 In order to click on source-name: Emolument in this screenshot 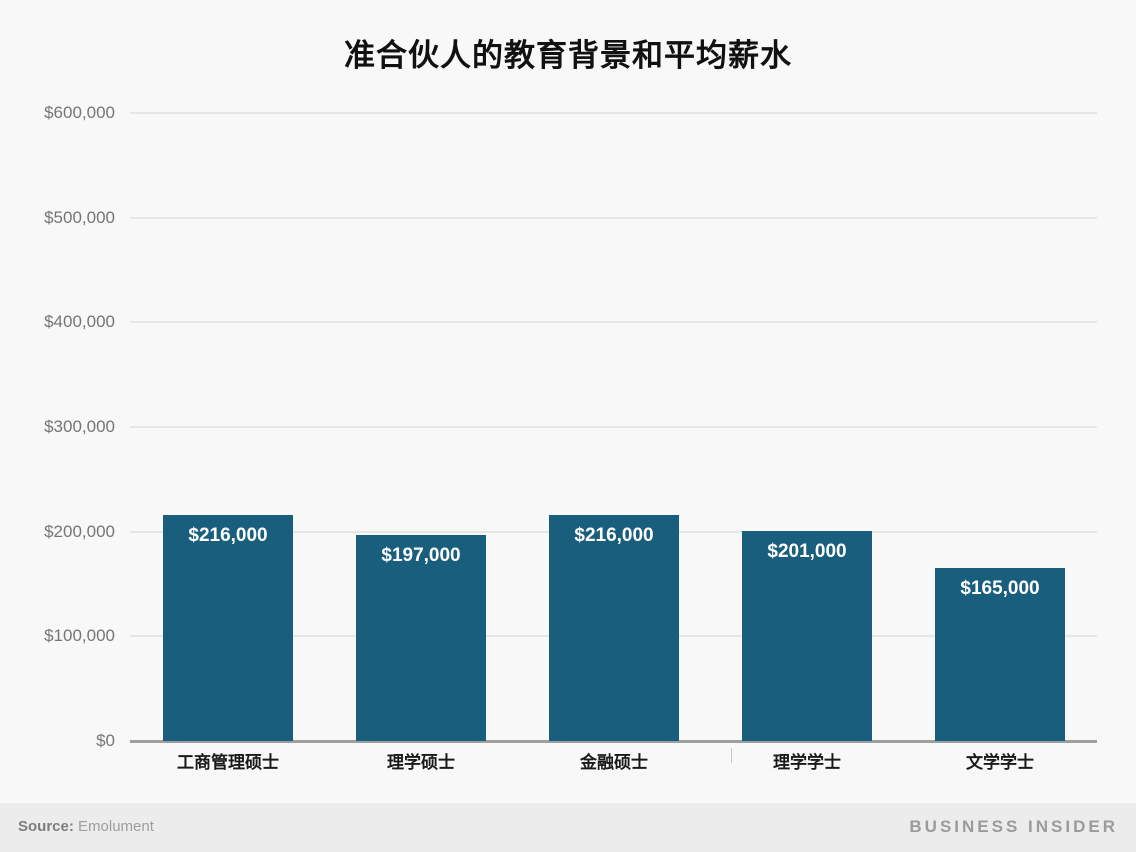, I will do `click(116, 826)`.